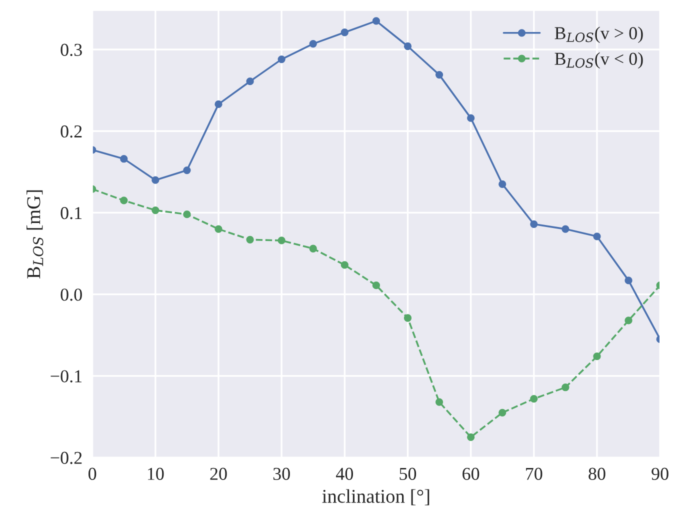 The width and height of the screenshot is (684, 517). What do you see at coordinates (408, 474) in the screenshot?
I see `x-tick-label: 50` at bounding box center [408, 474].